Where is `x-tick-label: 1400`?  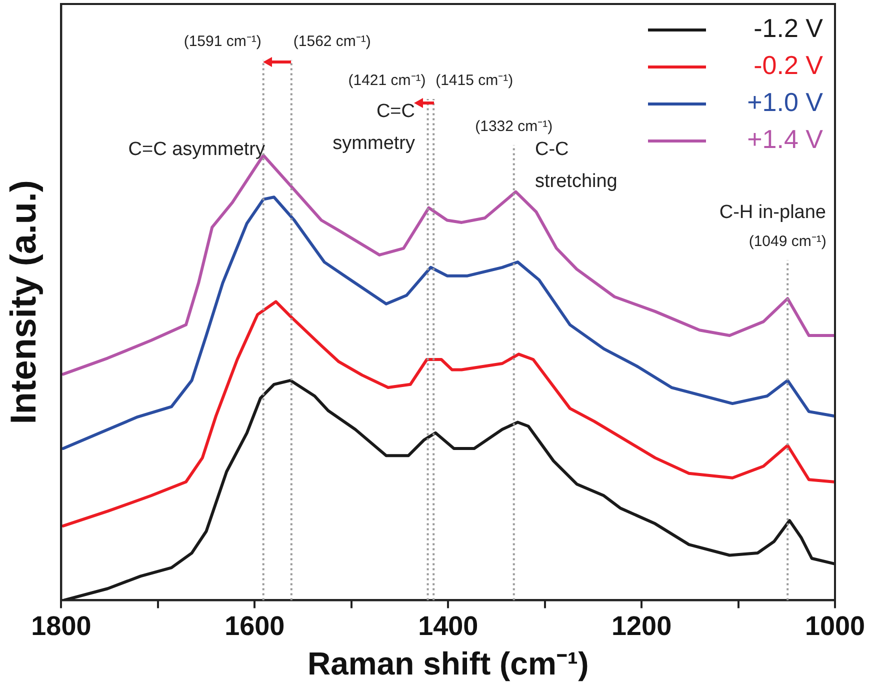
x-tick-label: 1400 is located at coordinates (448, 625).